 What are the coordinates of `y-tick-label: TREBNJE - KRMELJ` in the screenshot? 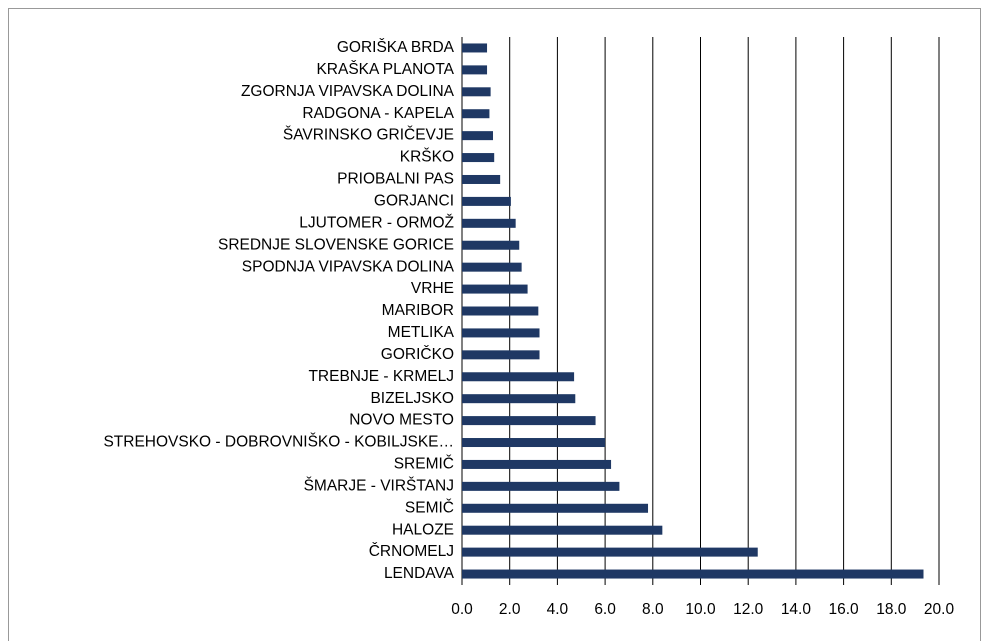 It's located at (381, 376).